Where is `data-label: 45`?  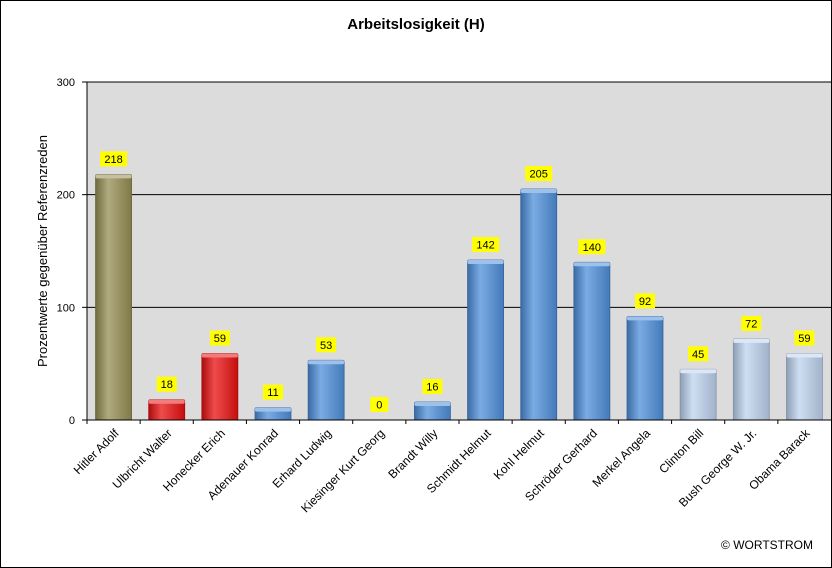
data-label: 45 is located at coordinates (698, 355).